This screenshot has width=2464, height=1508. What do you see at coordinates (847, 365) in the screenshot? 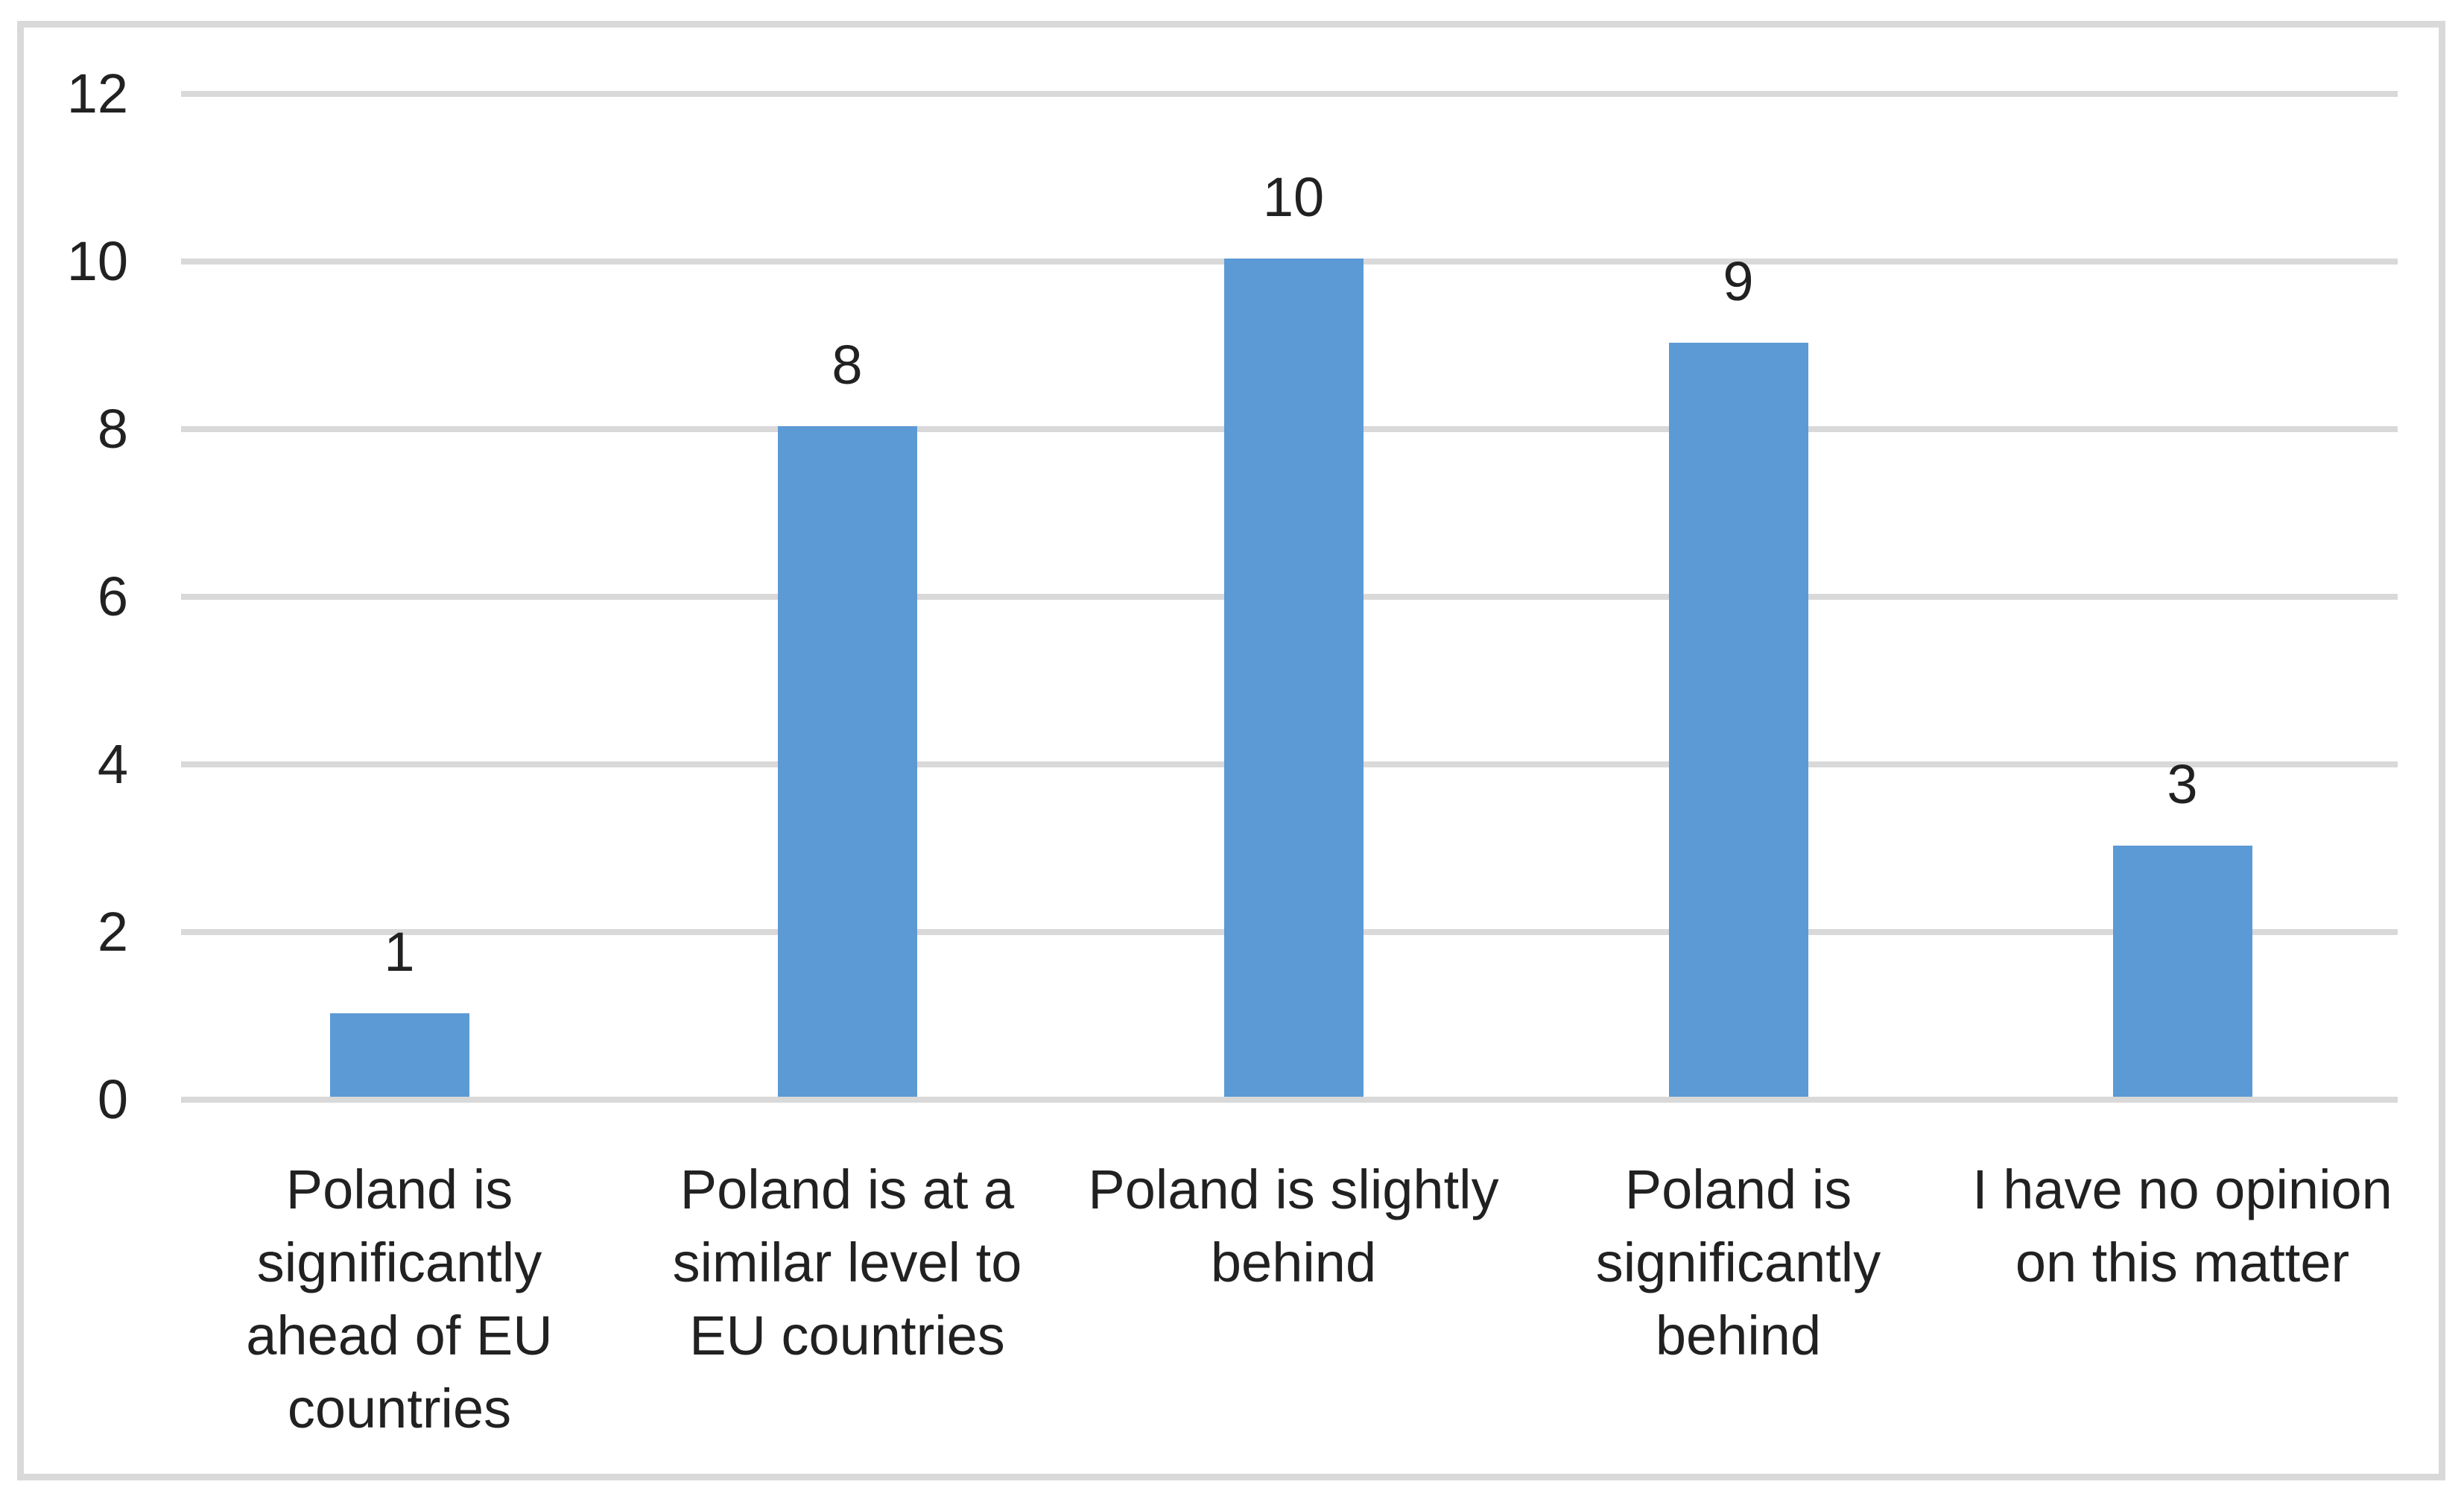
I see `bar-value-label: 8` at bounding box center [847, 365].